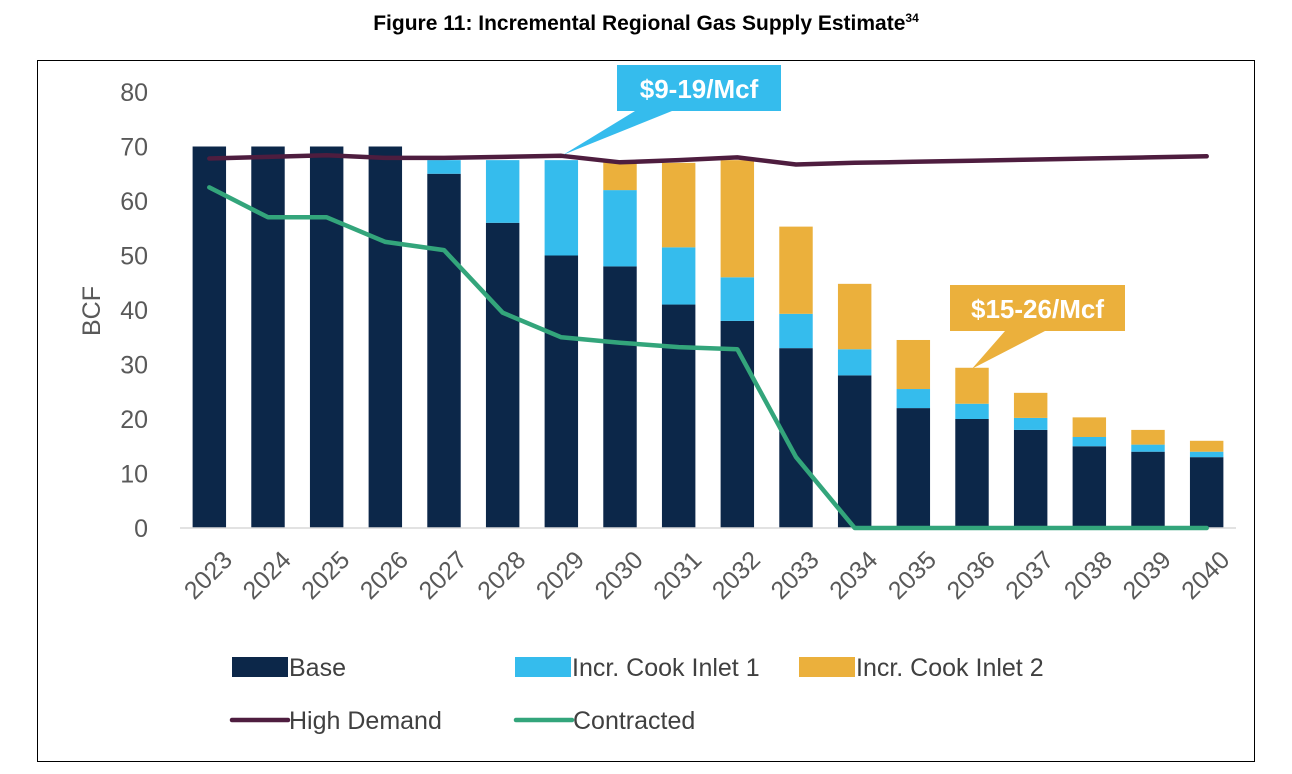 The width and height of the screenshot is (1292, 774). Describe the element at coordinates (385, 337) in the screenshot. I see `bar-base-2026` at that location.